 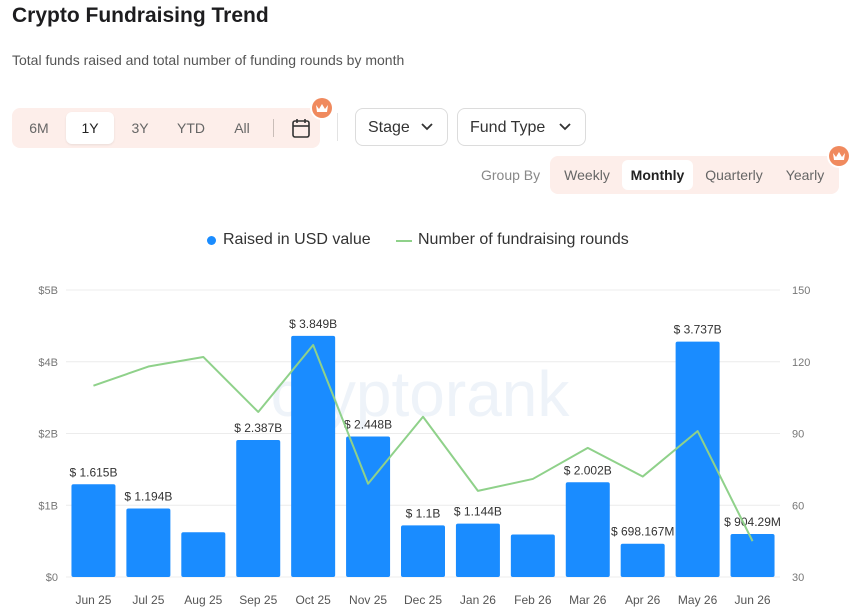 I want to click on bar-data-label: $ 1.1B, so click(x=423, y=513).